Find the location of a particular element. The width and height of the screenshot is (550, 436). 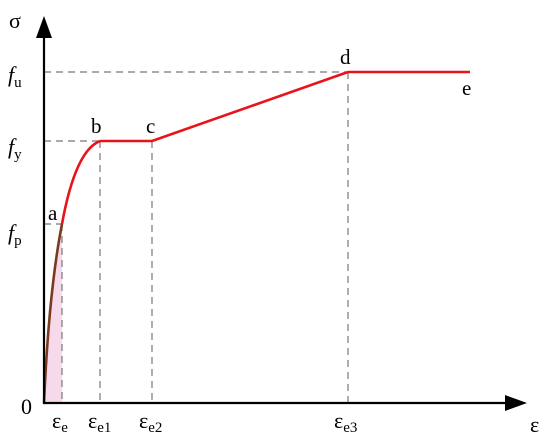

elastic-segment-0a is located at coordinates (53, 313).